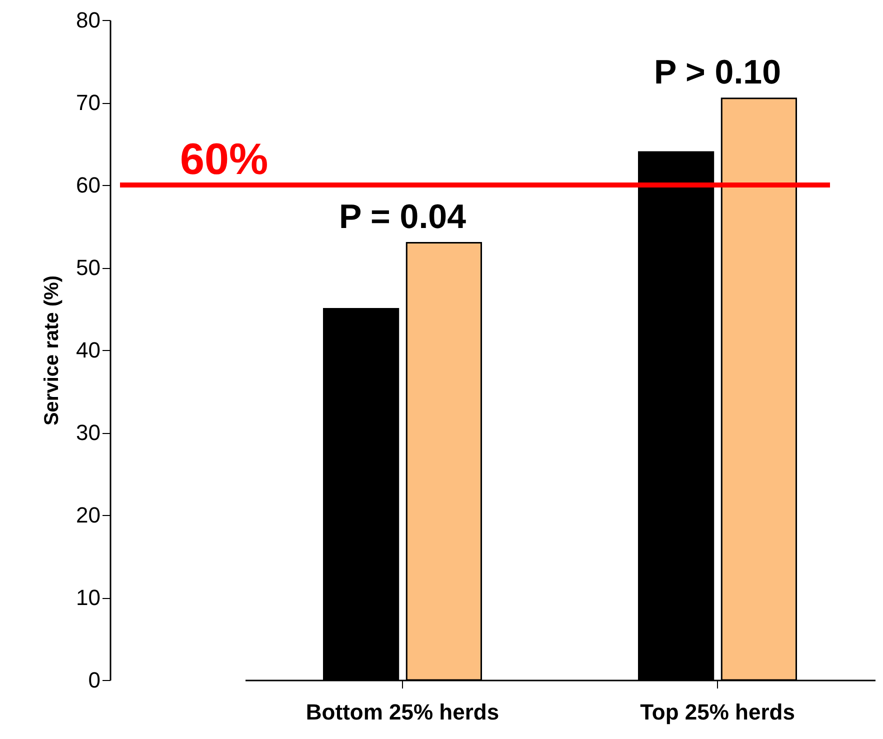  I want to click on annotation: P > 0.10, so click(717, 72).